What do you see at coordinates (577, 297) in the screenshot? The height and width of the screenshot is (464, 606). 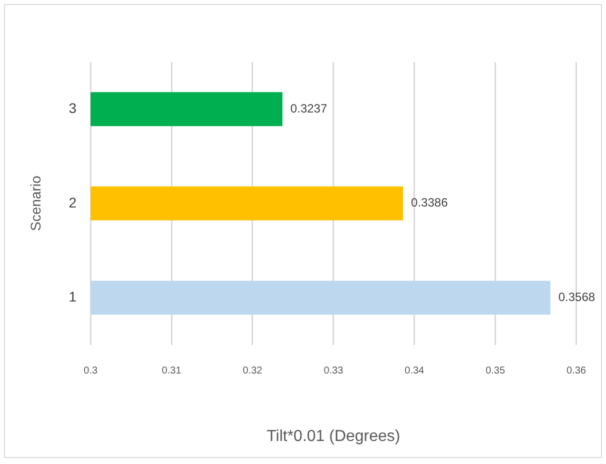 I see `data-label: 0.3568` at bounding box center [577, 297].